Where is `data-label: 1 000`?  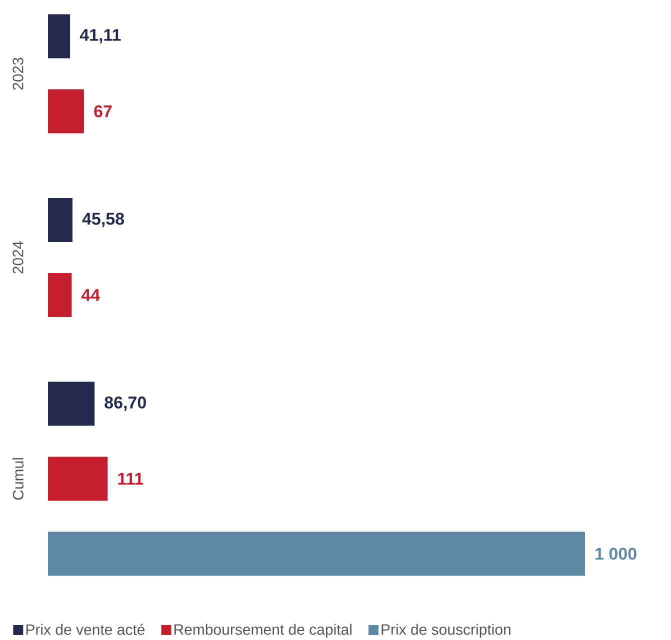 data-label: 1 000 is located at coordinates (616, 554).